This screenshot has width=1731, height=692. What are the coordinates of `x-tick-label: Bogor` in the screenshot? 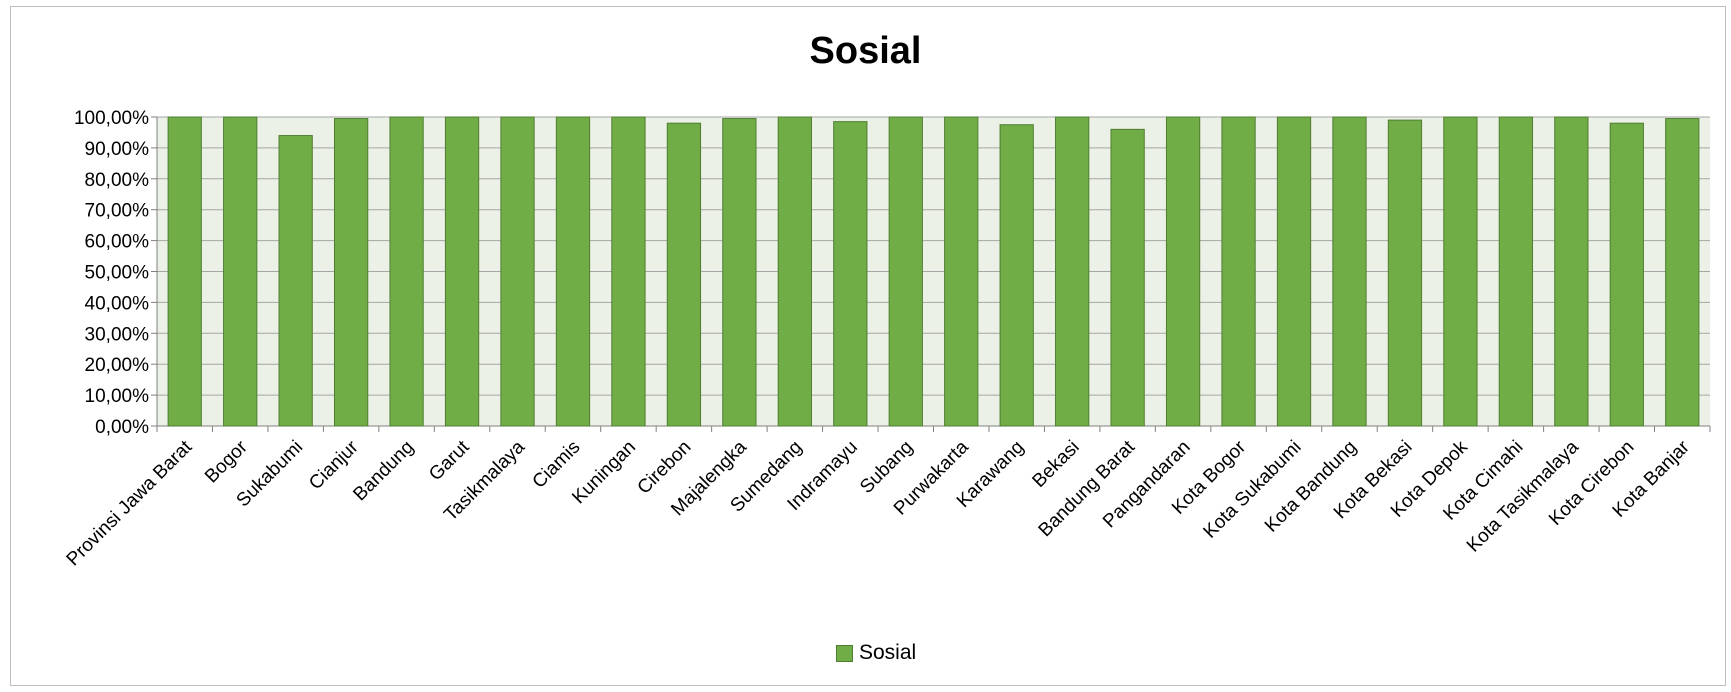 It's located at (226, 461).